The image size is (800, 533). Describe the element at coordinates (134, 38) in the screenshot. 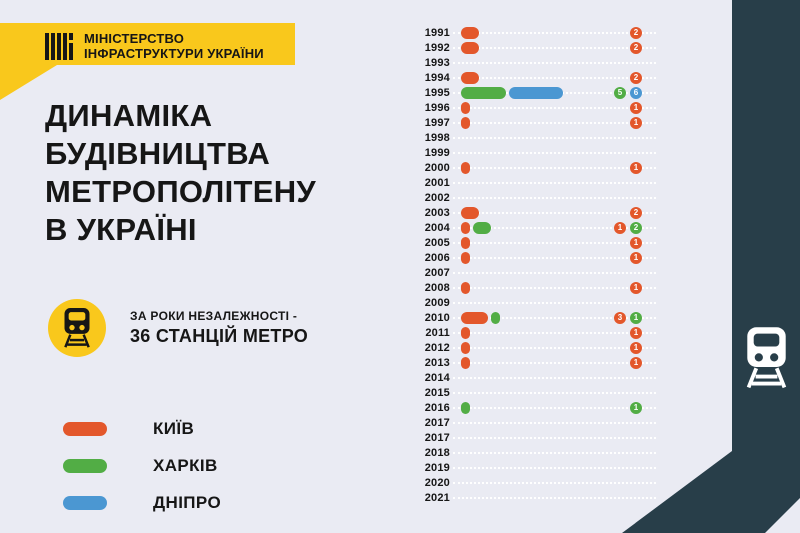

I see `ministry-name-line1: МІНІСТЕРСТВО` at that location.